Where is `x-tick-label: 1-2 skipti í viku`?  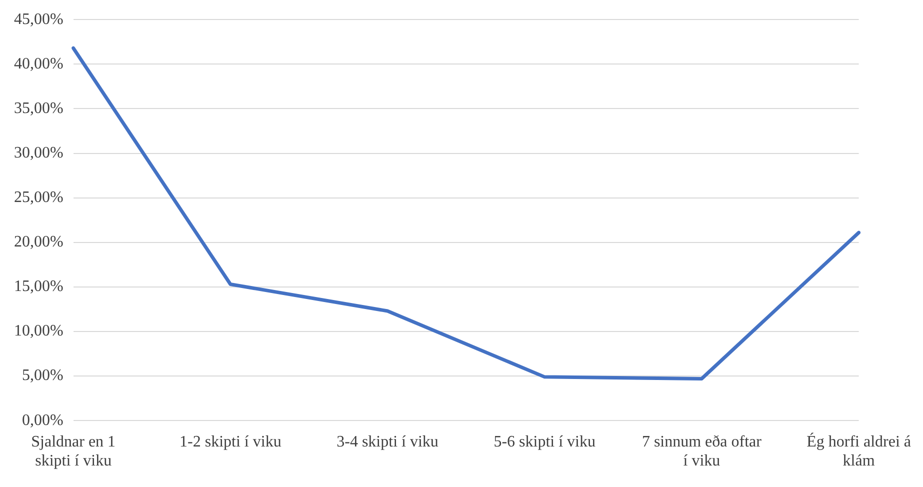 x-tick-label: 1-2 skipti í viku is located at coordinates (231, 441).